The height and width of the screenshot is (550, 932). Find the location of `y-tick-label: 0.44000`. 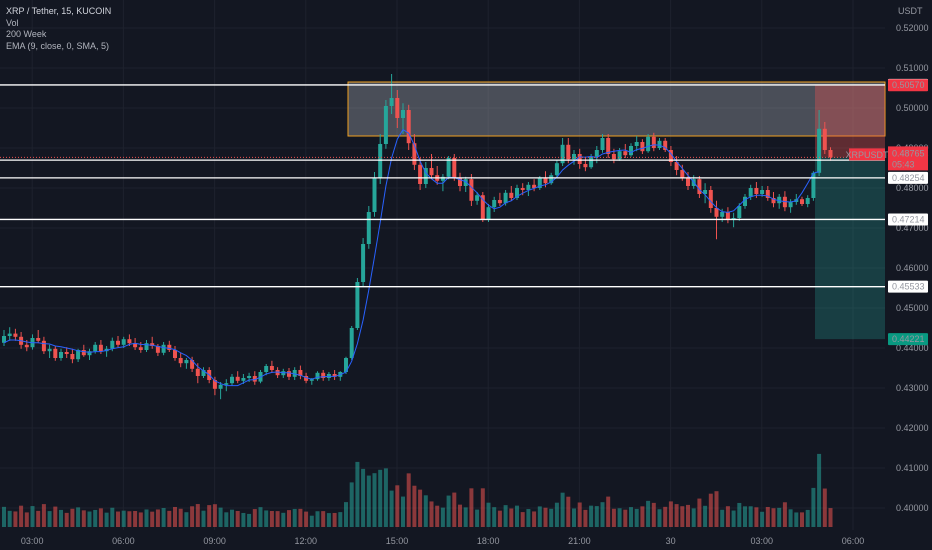

y-tick-label: 0.44000 is located at coordinates (912, 348).